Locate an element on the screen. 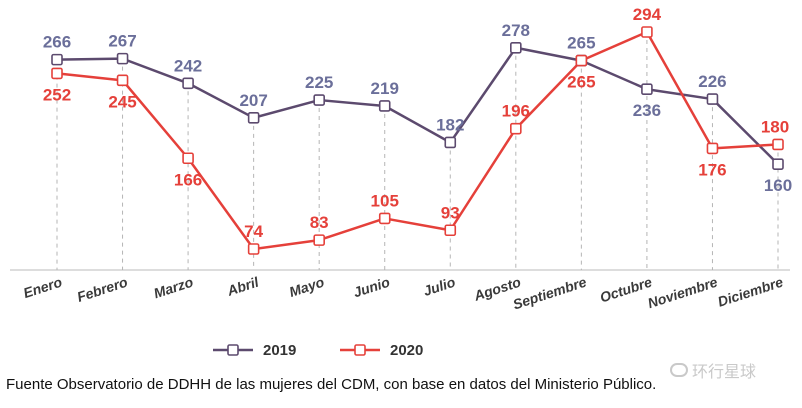  legend-swatch-marker-2019 is located at coordinates (233, 350).